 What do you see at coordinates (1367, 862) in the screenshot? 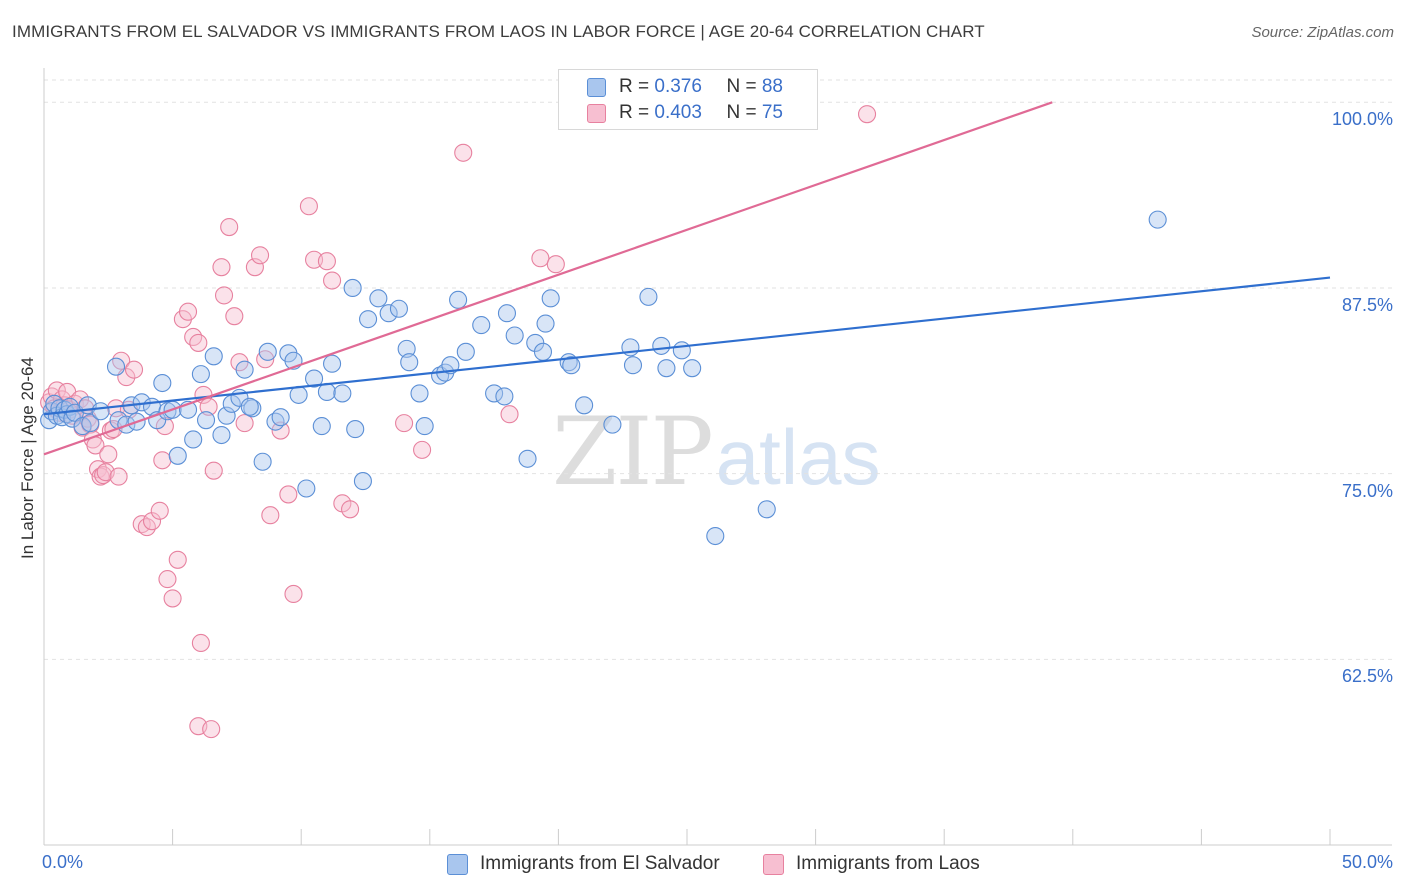
I see `x-tick-label: 50.0%` at bounding box center [1367, 862].